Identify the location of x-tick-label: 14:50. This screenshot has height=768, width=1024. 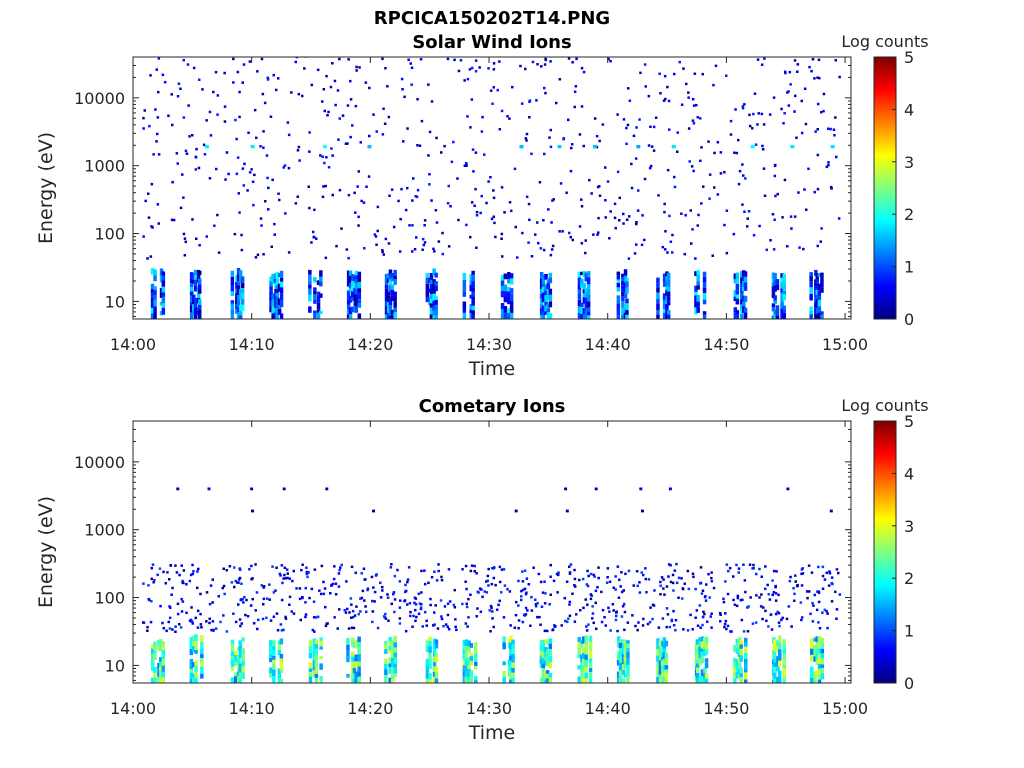
(726, 708).